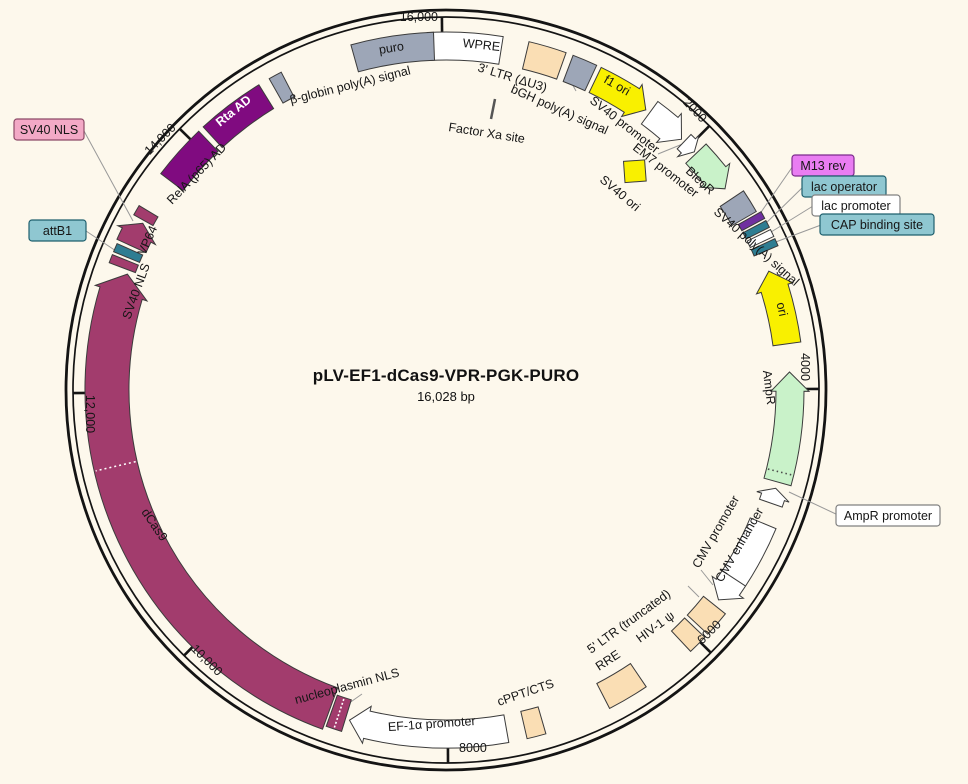 This screenshot has height=784, width=968. Describe the element at coordinates (706, 615) in the screenshot. I see `feature-5-ltr-truncated` at that location.